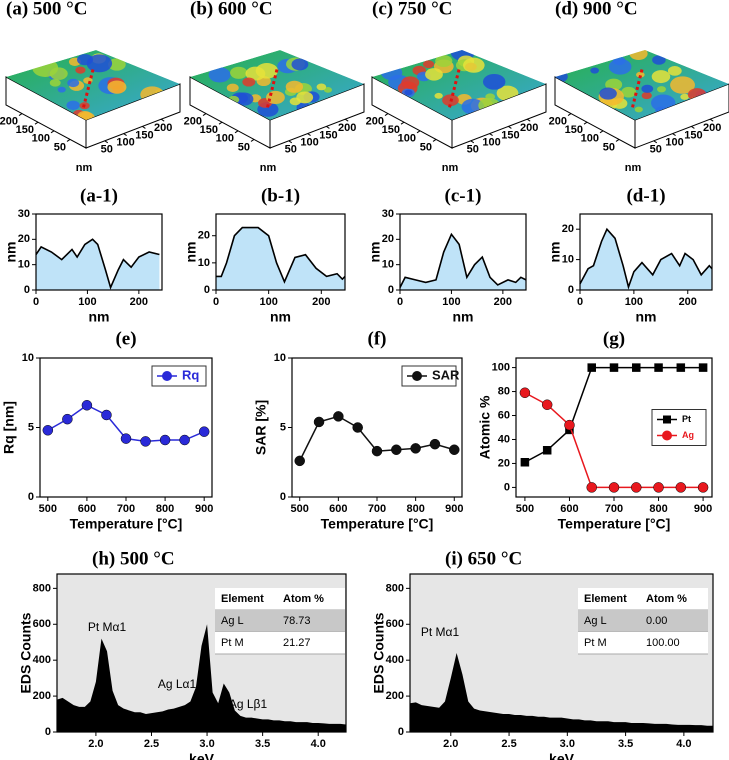  What do you see at coordinates (666, 599) in the screenshot?
I see `table-header: Atom %` at bounding box center [666, 599].